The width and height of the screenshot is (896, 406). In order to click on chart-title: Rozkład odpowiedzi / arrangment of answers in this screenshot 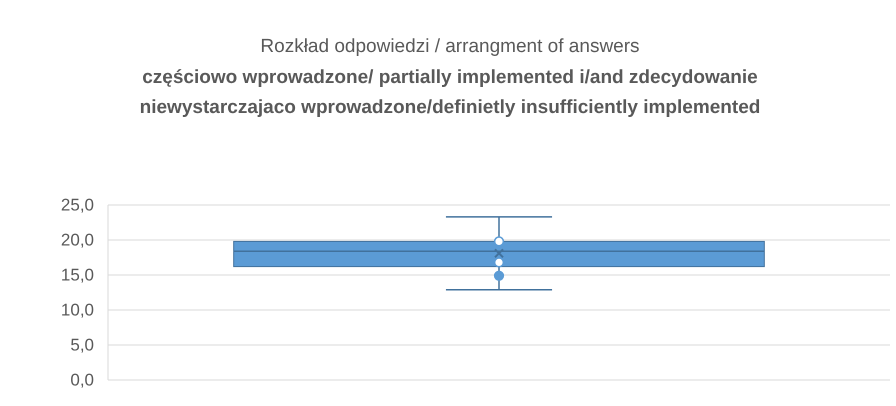, I will do `click(450, 46)`.